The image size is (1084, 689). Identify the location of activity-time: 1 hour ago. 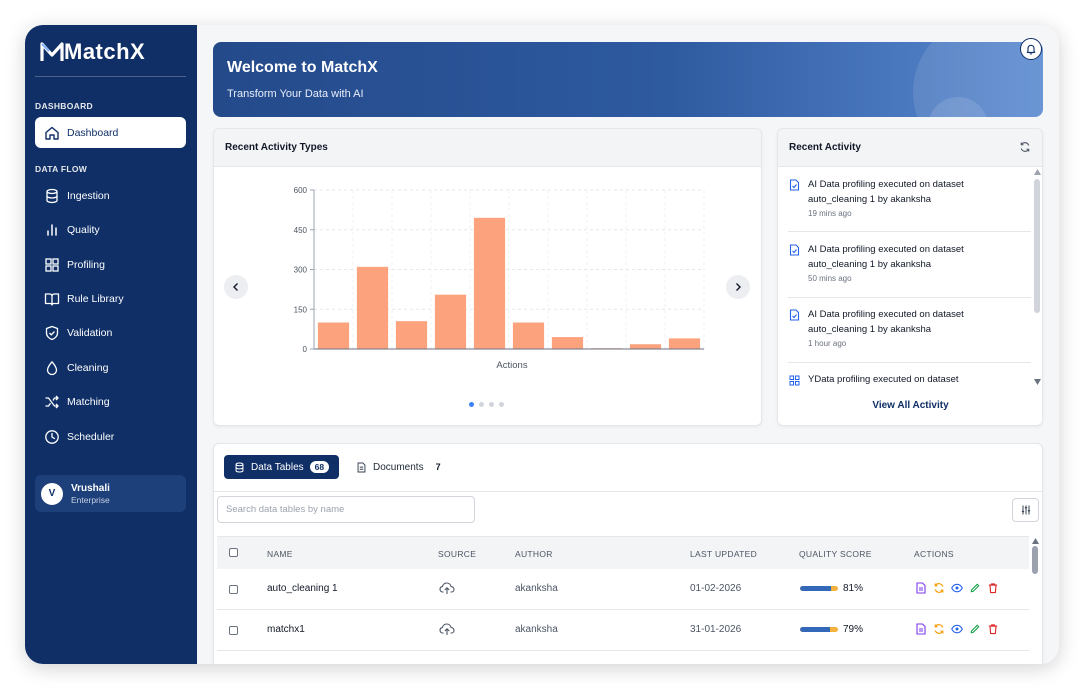
(827, 343).